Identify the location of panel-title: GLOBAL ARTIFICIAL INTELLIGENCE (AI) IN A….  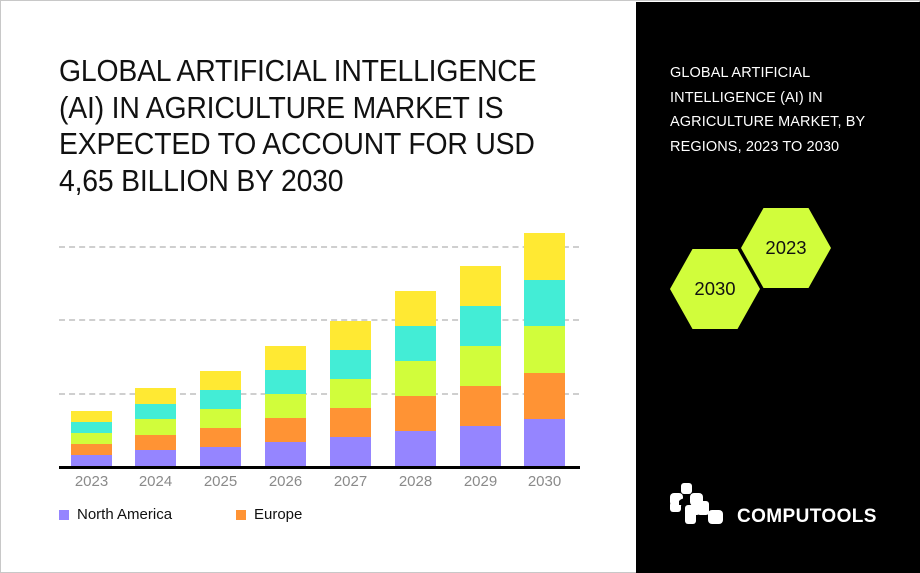
(792, 110).